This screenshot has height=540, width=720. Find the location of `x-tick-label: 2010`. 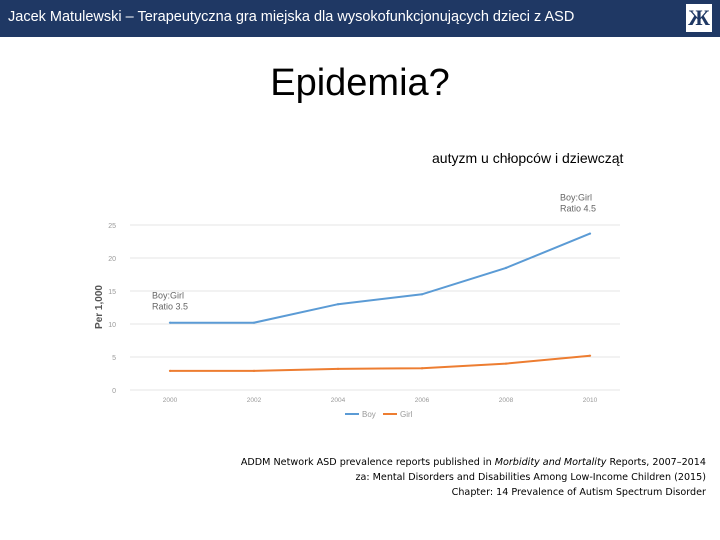

x-tick-label: 2010 is located at coordinates (590, 400).